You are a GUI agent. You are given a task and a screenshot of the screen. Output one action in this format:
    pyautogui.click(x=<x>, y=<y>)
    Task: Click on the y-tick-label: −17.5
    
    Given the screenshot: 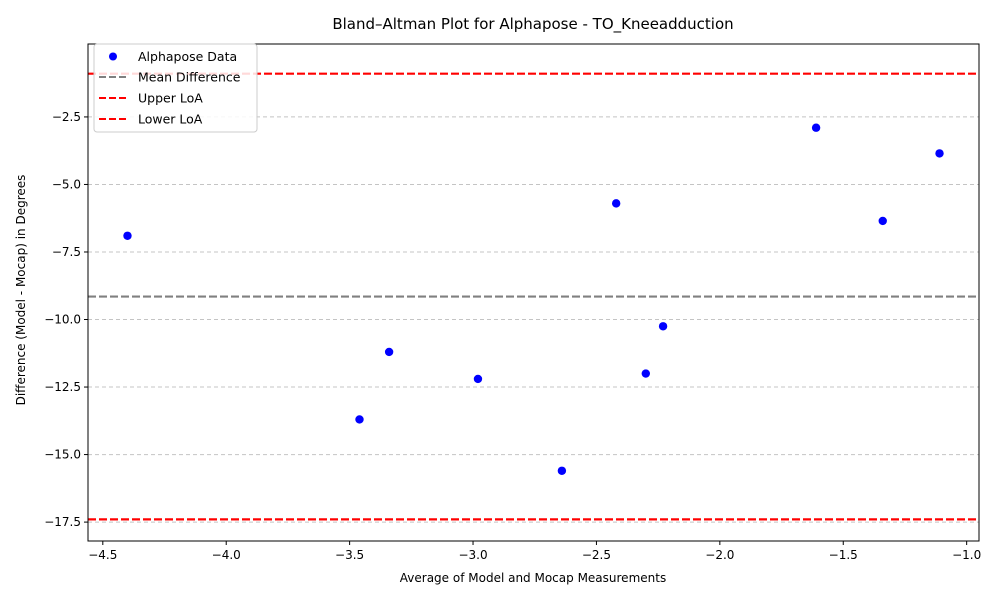 What is the action you would take?
    pyautogui.click(x=62, y=522)
    